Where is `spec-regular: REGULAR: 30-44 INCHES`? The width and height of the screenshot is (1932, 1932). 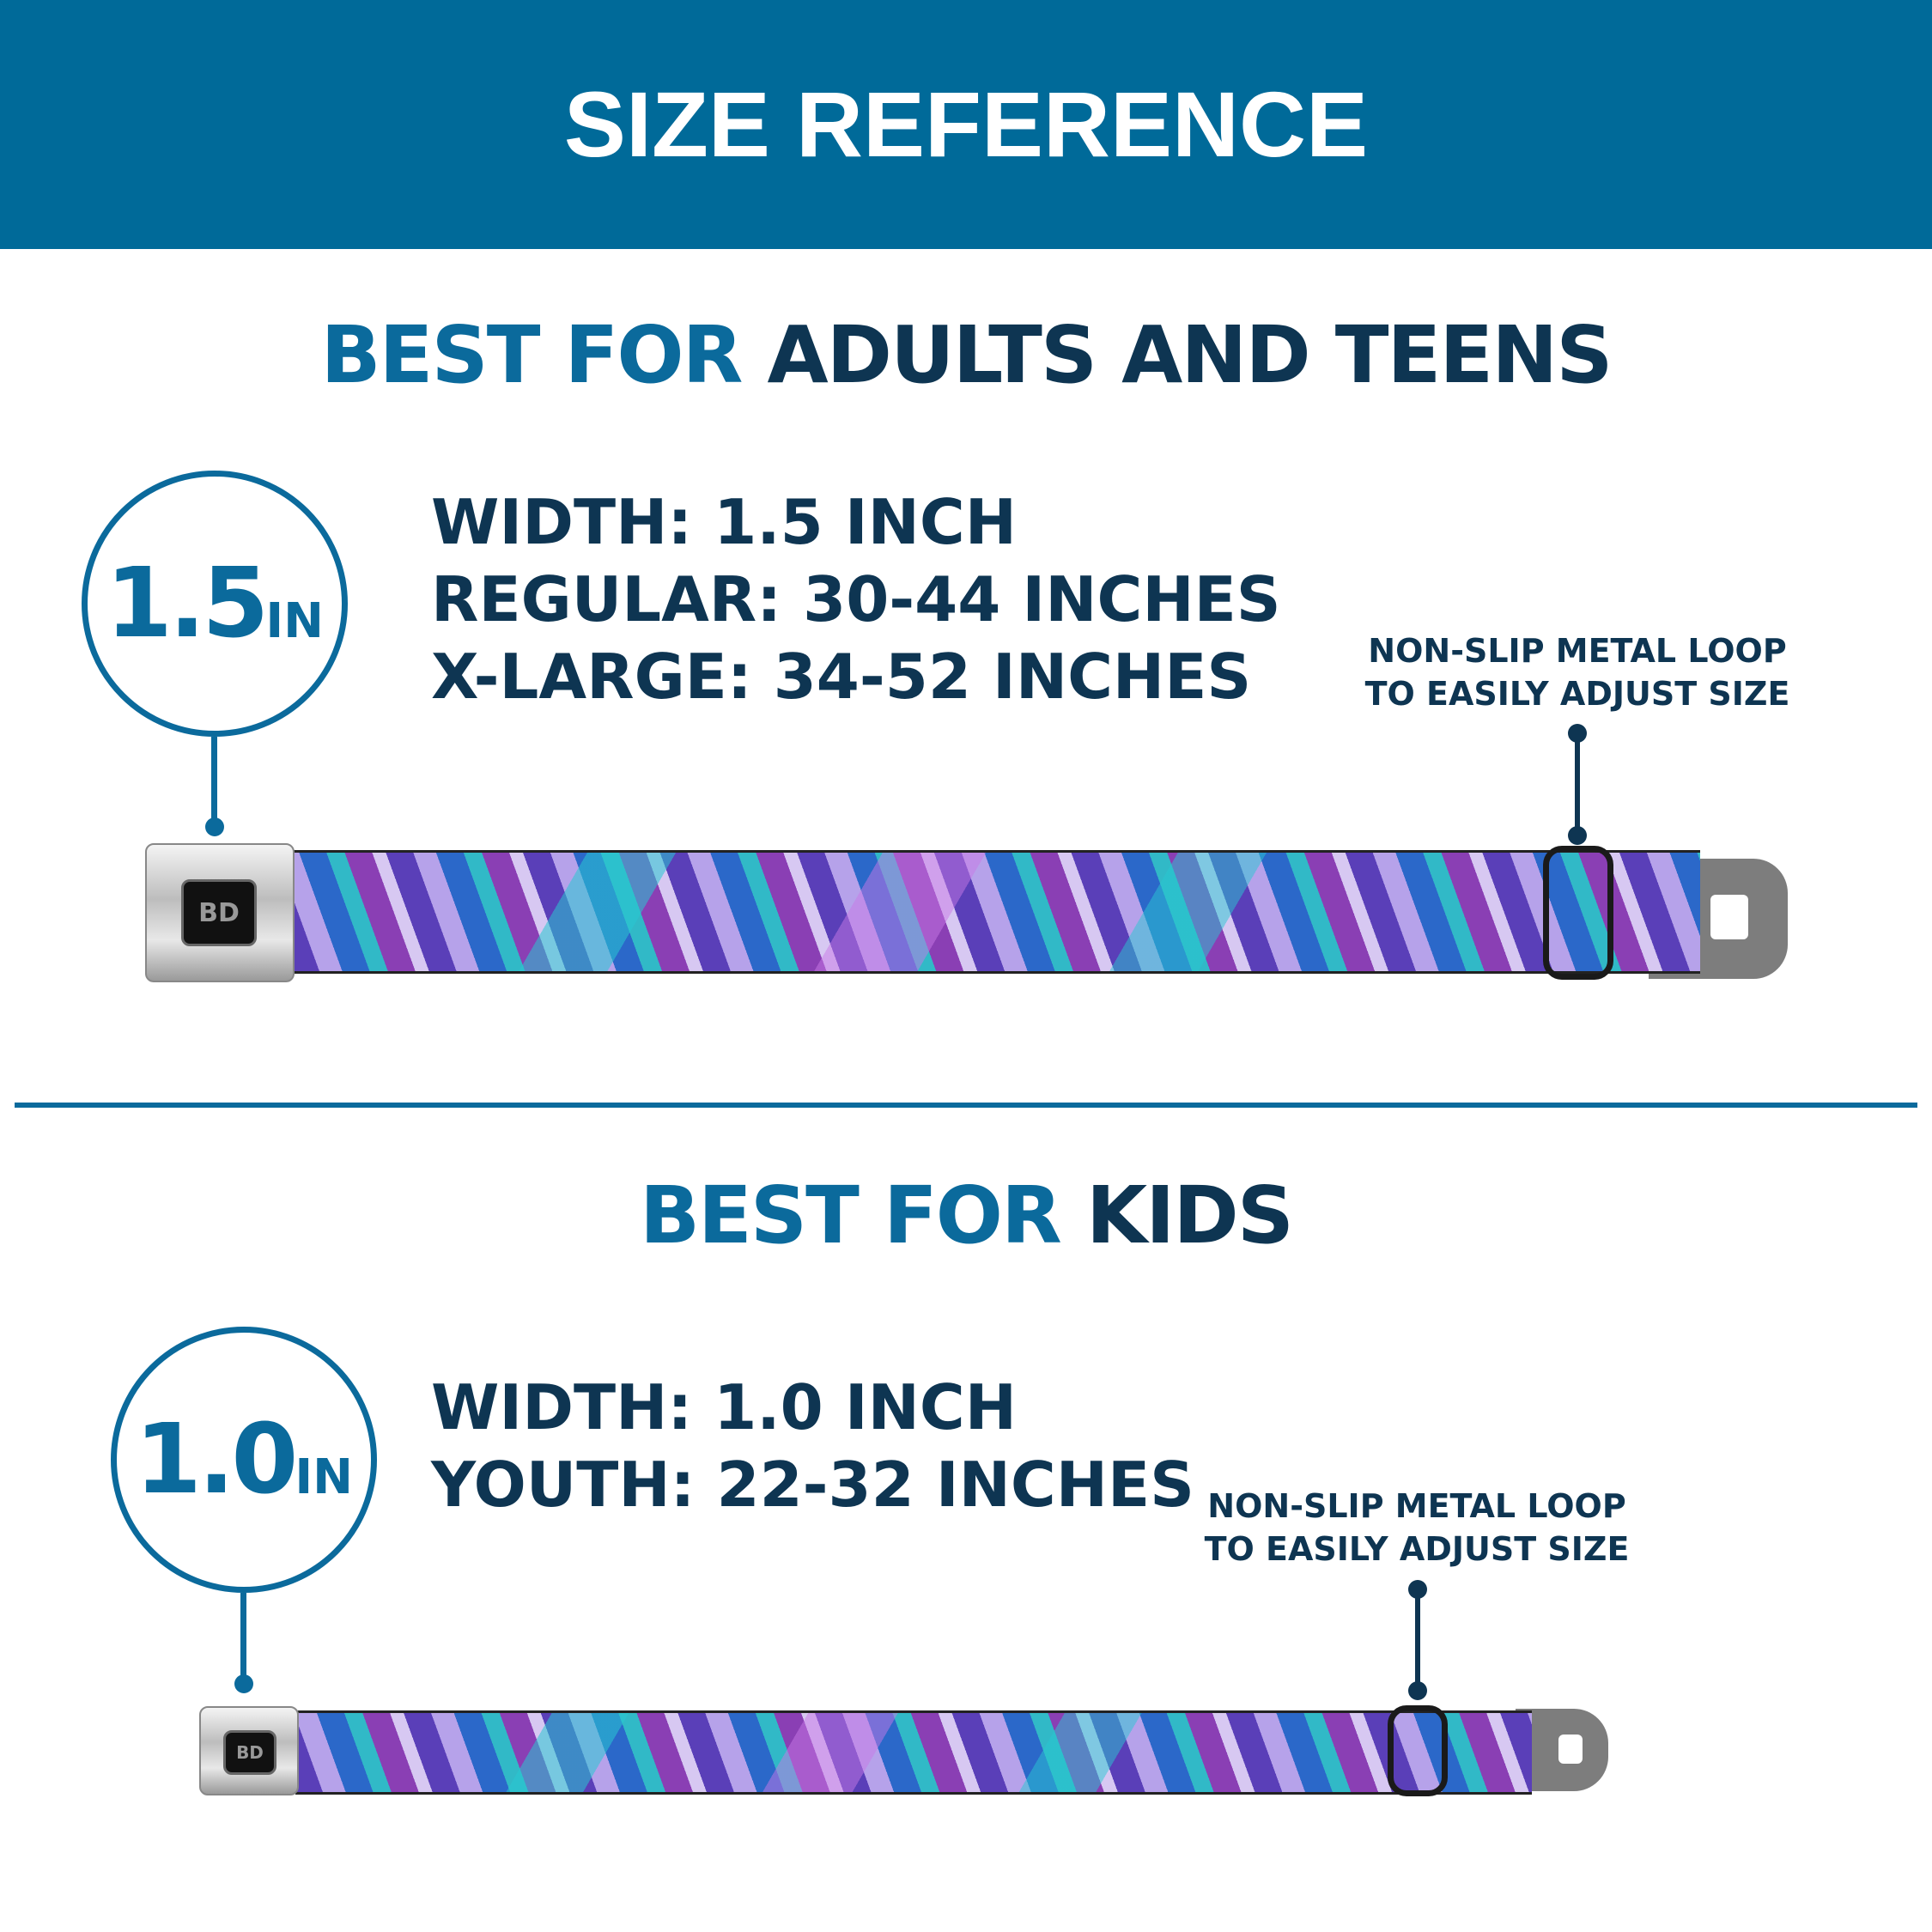 spec-regular: REGULAR: 30-44 INCHES is located at coordinates (856, 599).